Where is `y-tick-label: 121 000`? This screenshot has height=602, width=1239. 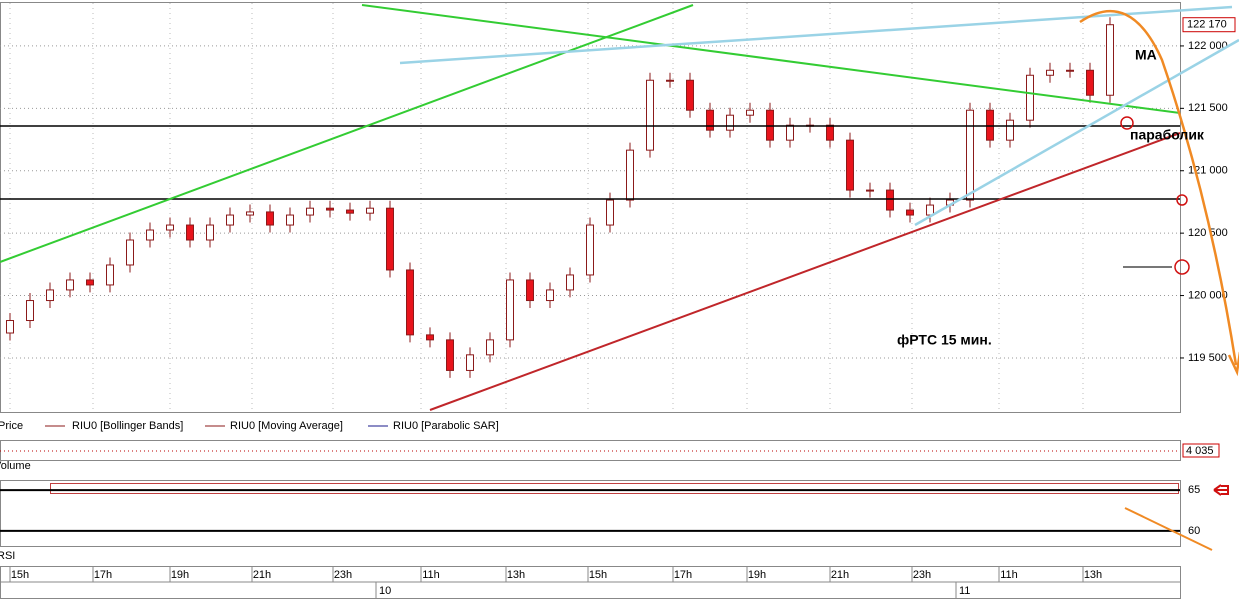 y-tick-label: 121 000 is located at coordinates (1208, 171).